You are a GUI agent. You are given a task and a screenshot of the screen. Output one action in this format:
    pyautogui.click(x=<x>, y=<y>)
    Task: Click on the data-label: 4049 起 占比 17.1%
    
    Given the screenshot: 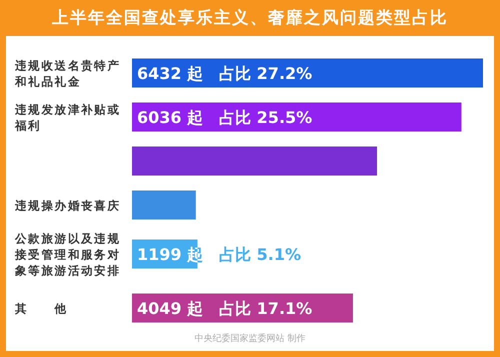 What is the action you would take?
    pyautogui.click(x=224, y=308)
    